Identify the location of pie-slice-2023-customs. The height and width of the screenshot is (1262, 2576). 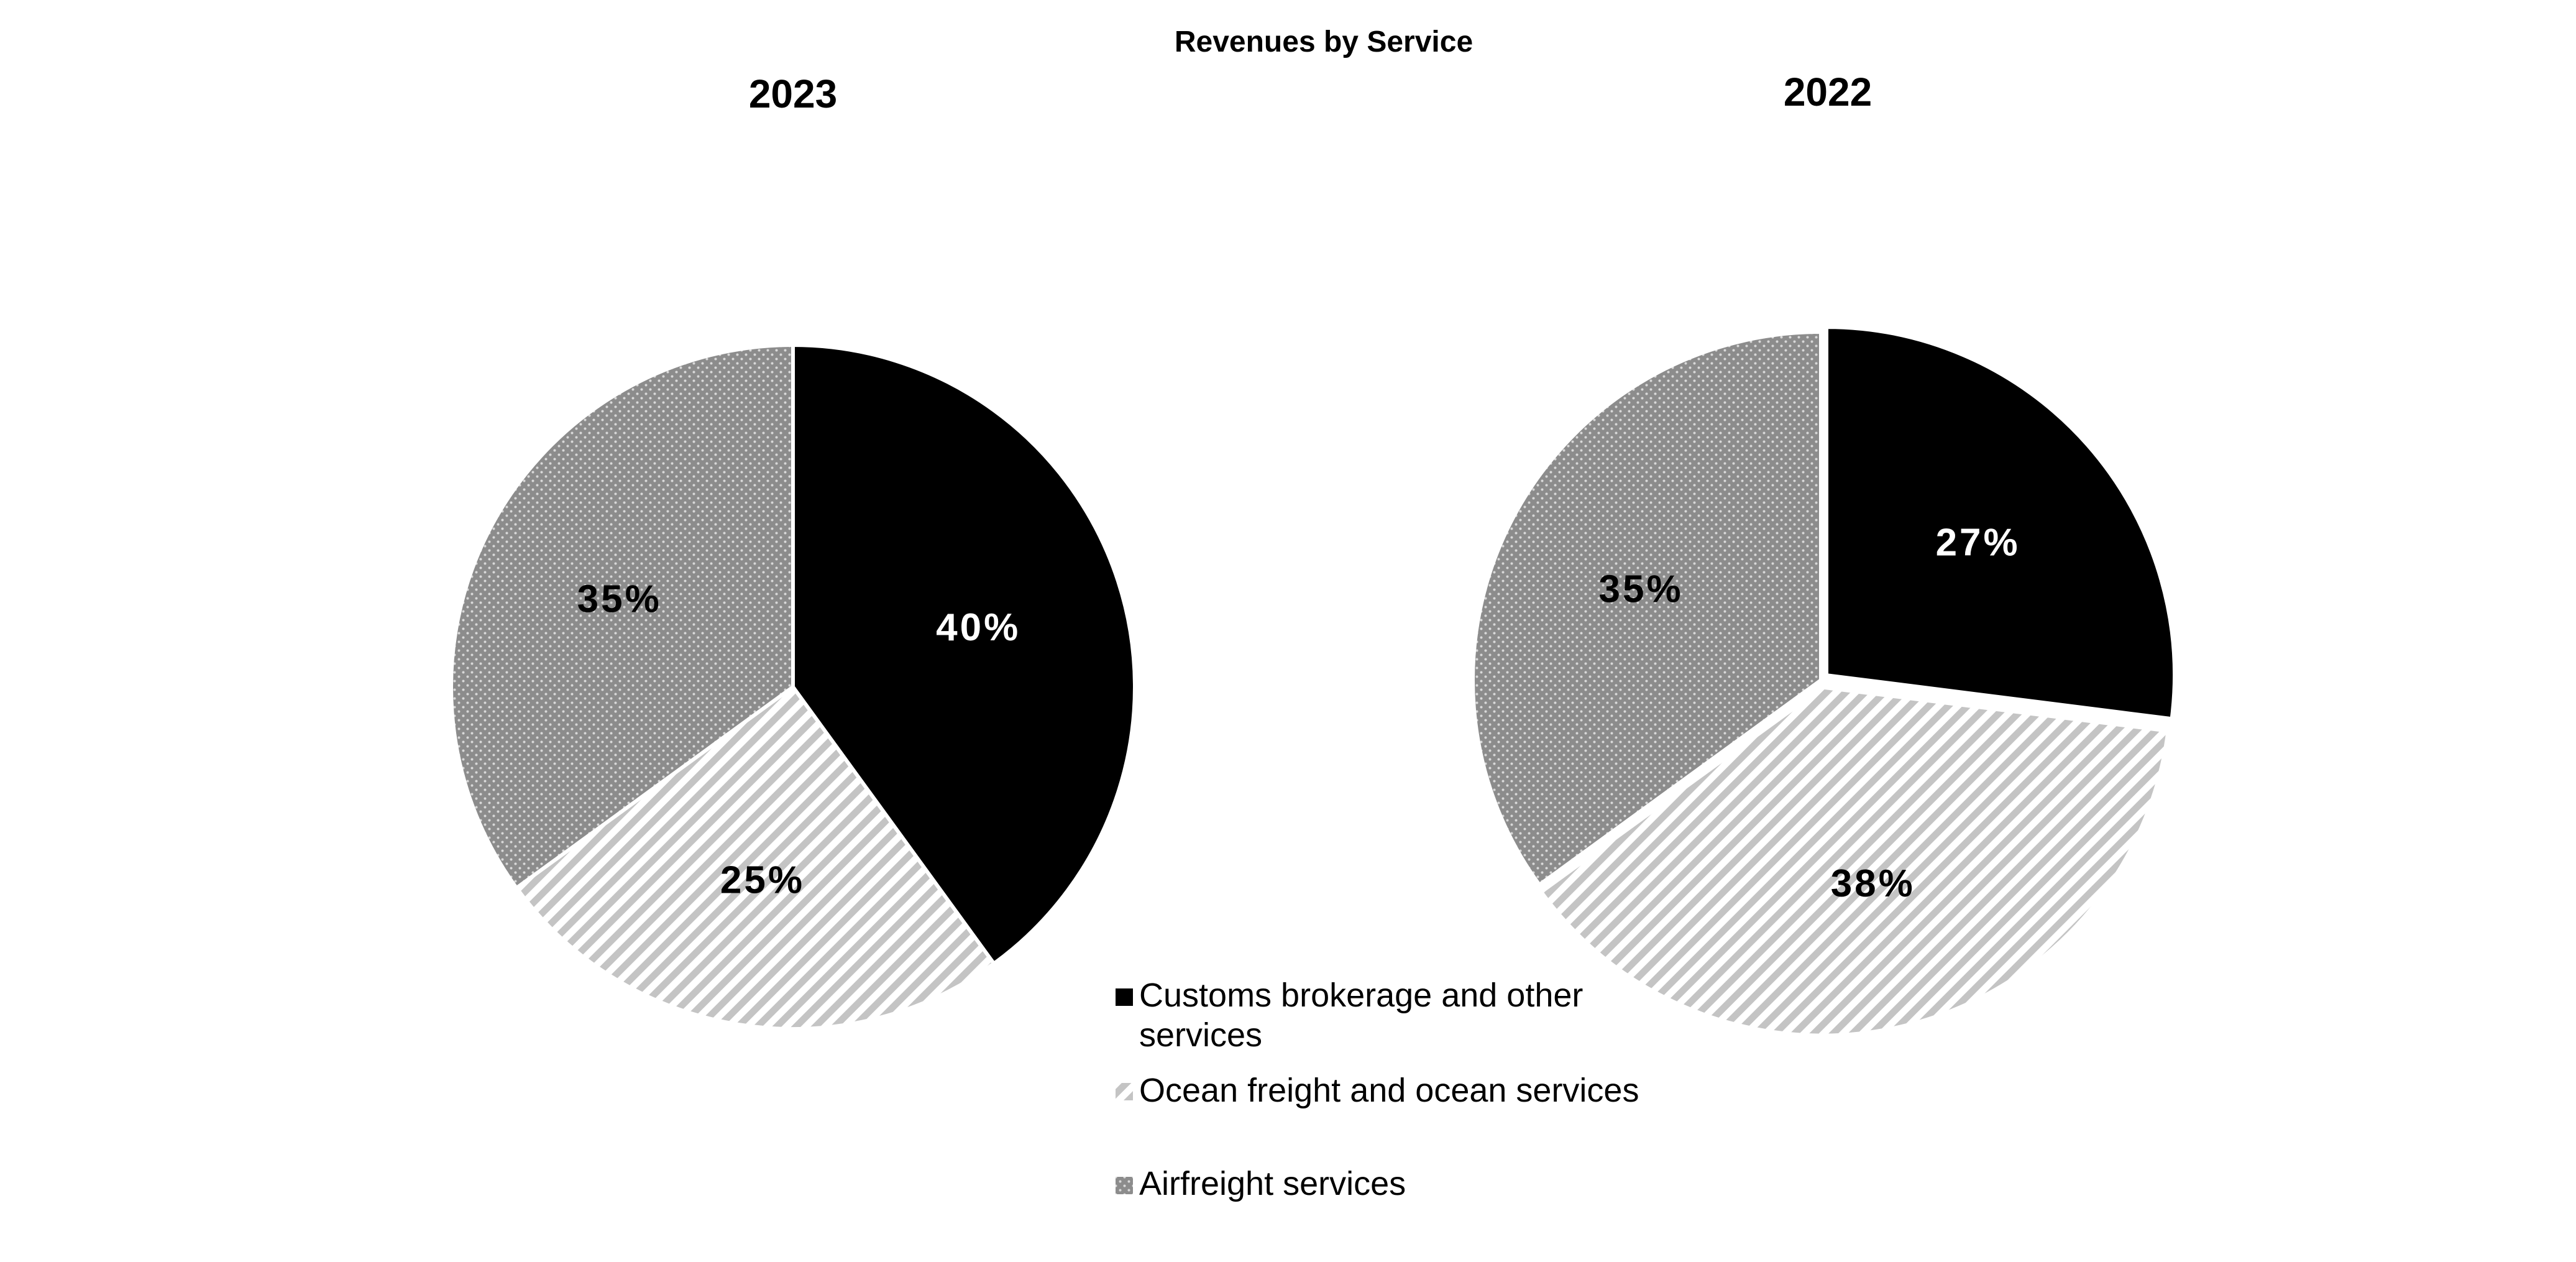
(964, 655).